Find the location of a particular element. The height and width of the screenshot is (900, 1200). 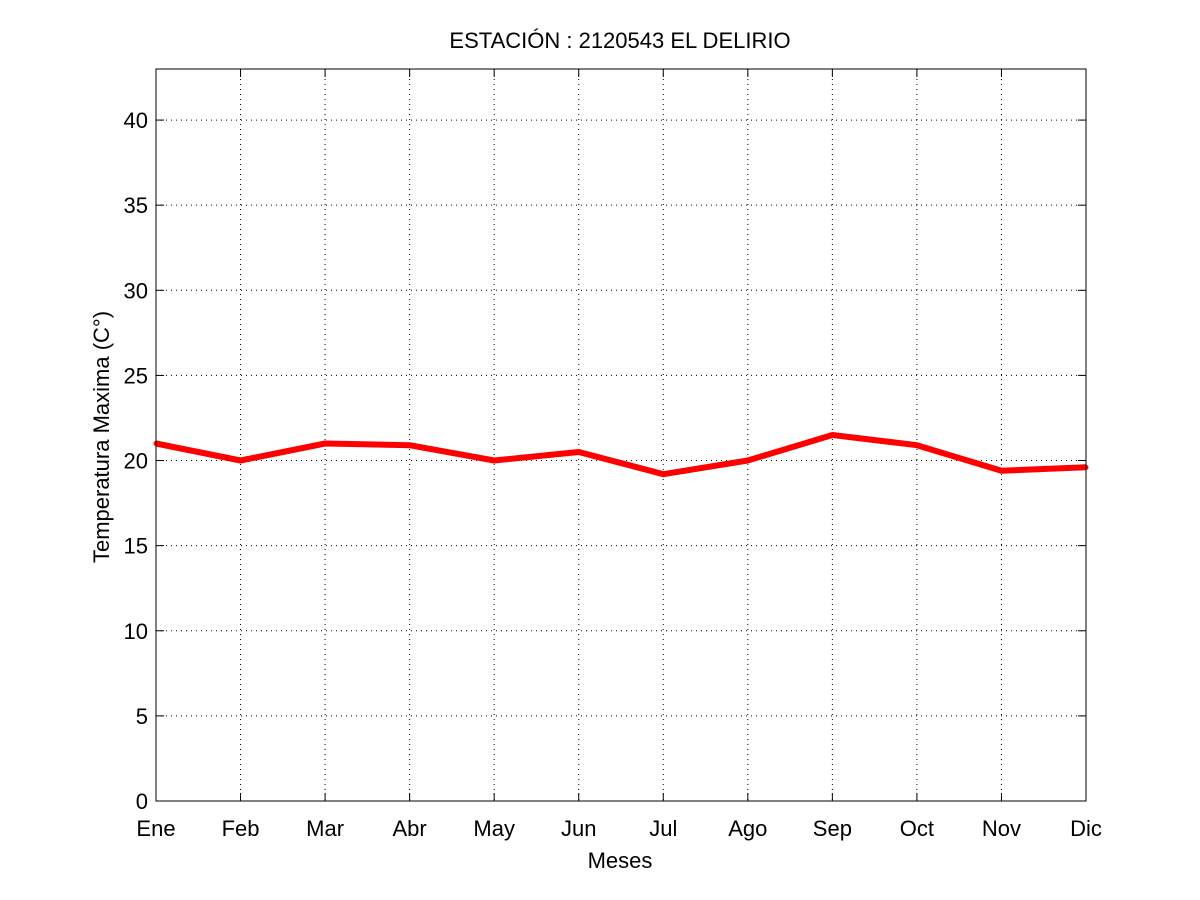

series-line is located at coordinates (621, 455).